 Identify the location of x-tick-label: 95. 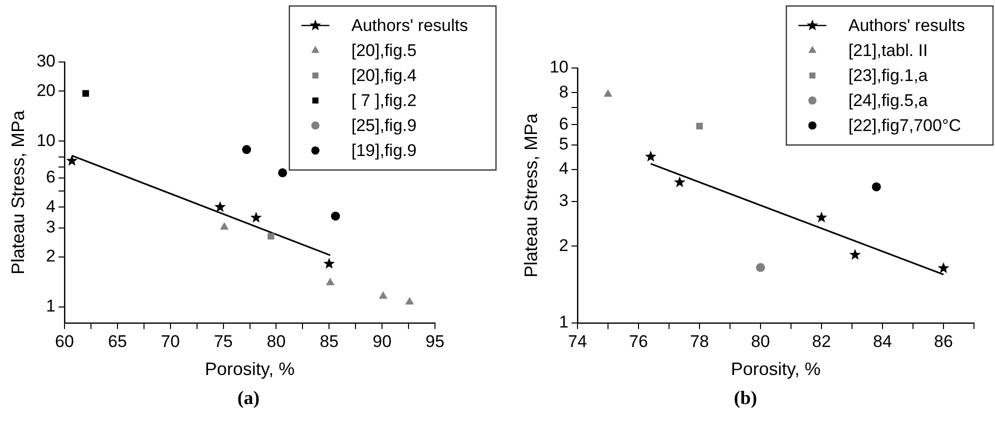
(435, 341).